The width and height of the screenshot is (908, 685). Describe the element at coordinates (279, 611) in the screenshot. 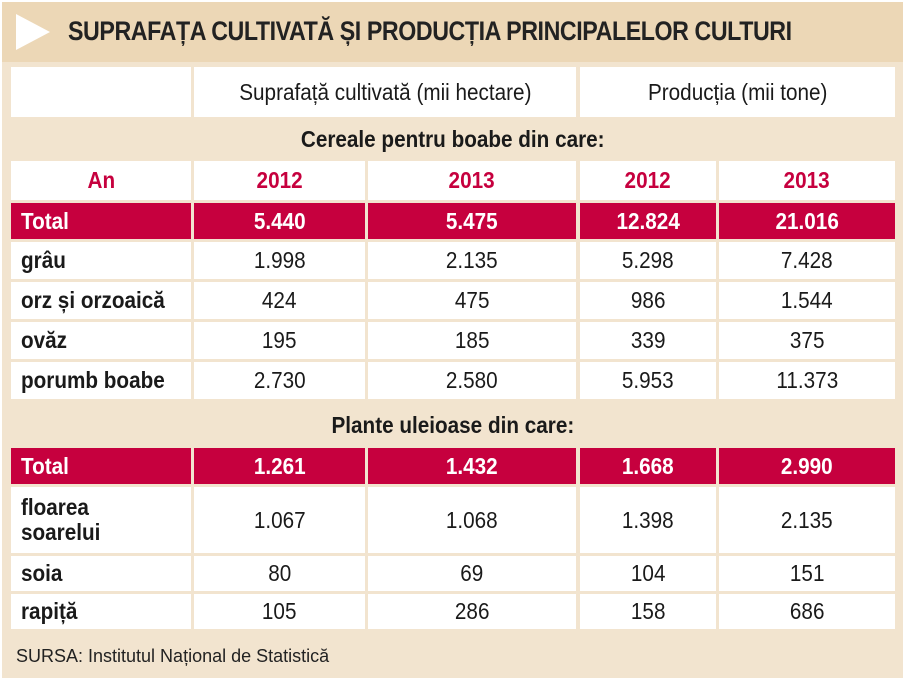

I see `table-cell: 105` at that location.